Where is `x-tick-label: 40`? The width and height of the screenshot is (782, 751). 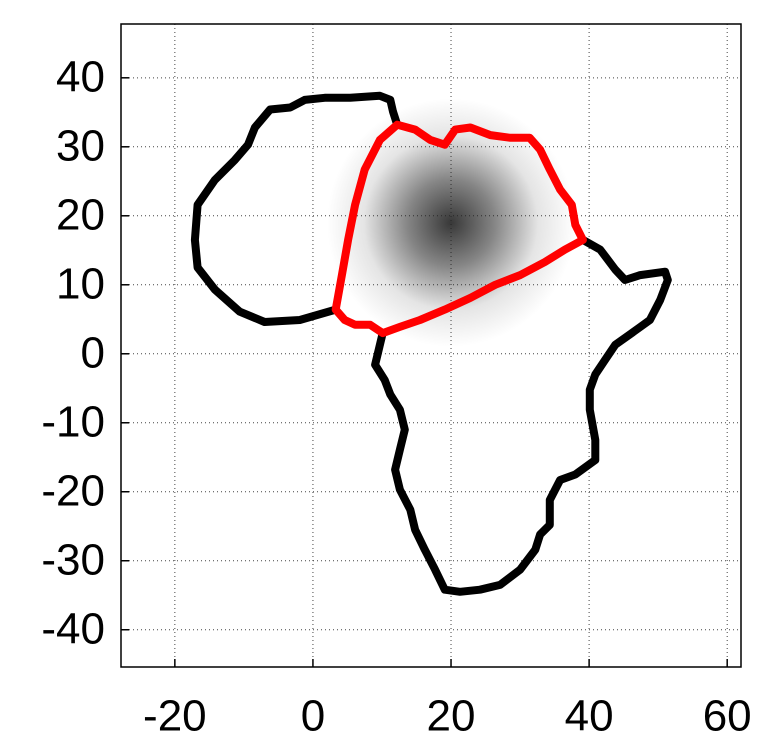
x-tick-label: 40 is located at coordinates (589, 716).